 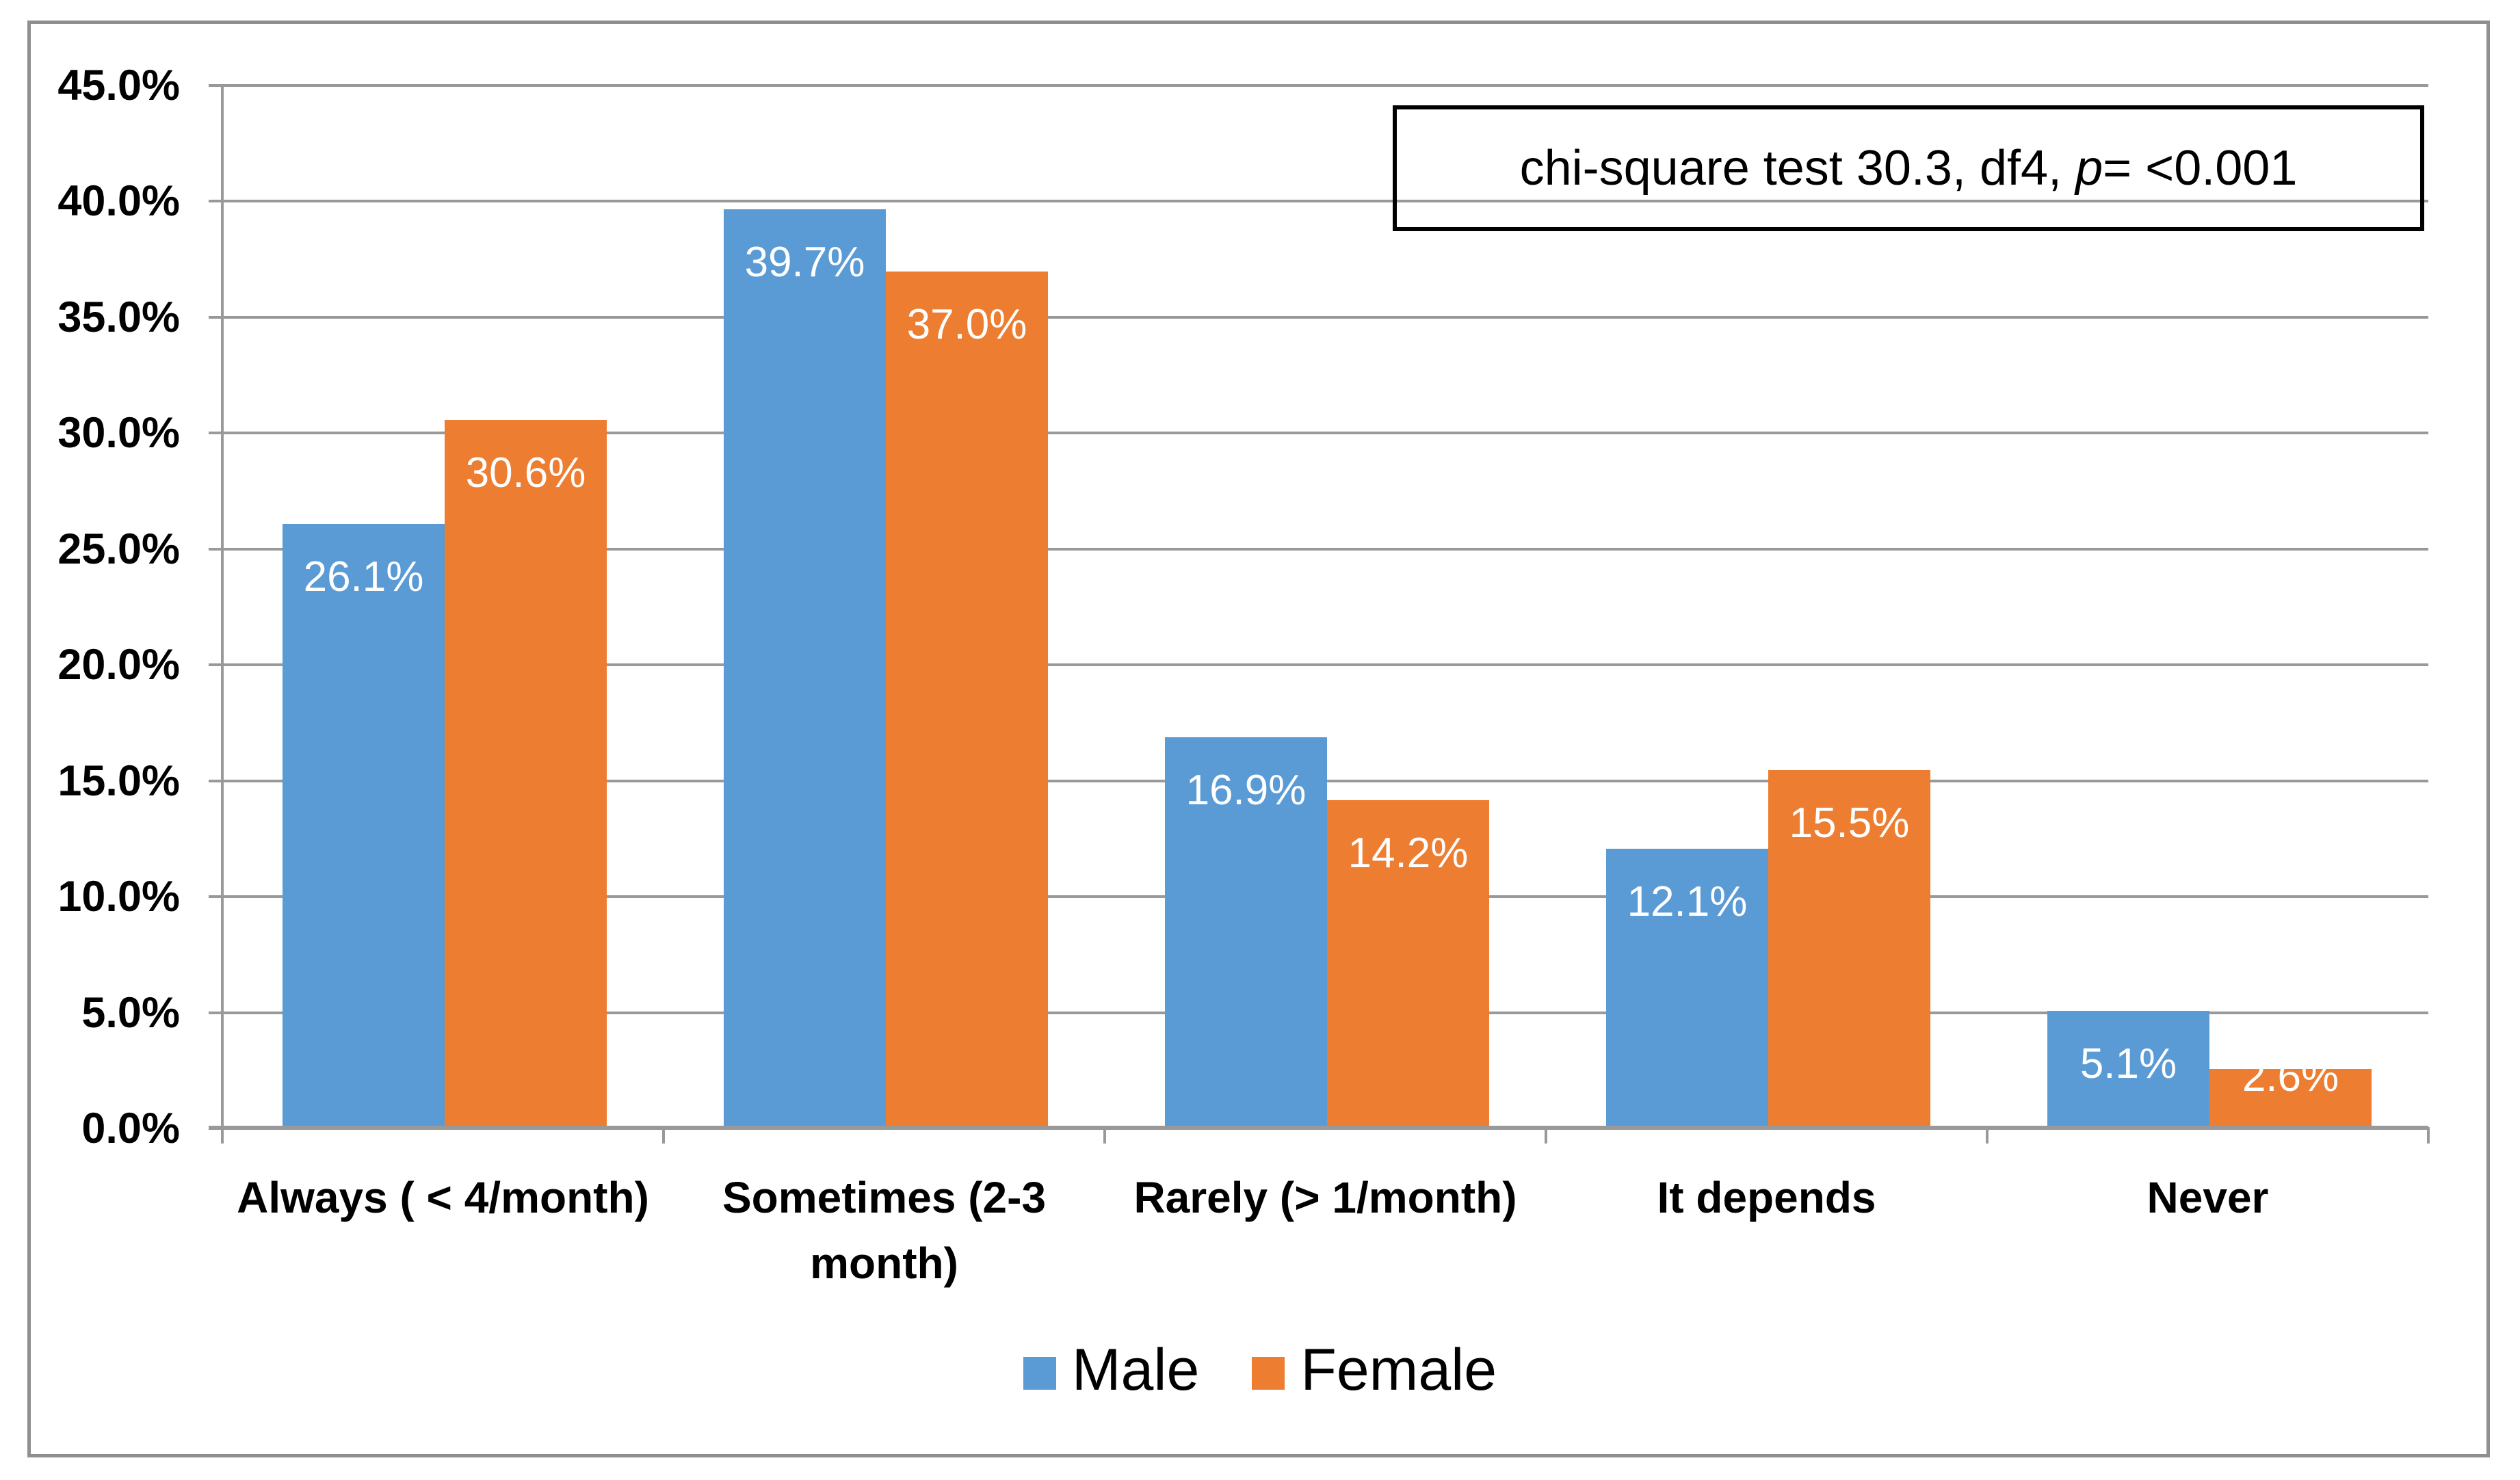 I want to click on y-axis-tick-label: 10.0%, so click(x=118, y=897).